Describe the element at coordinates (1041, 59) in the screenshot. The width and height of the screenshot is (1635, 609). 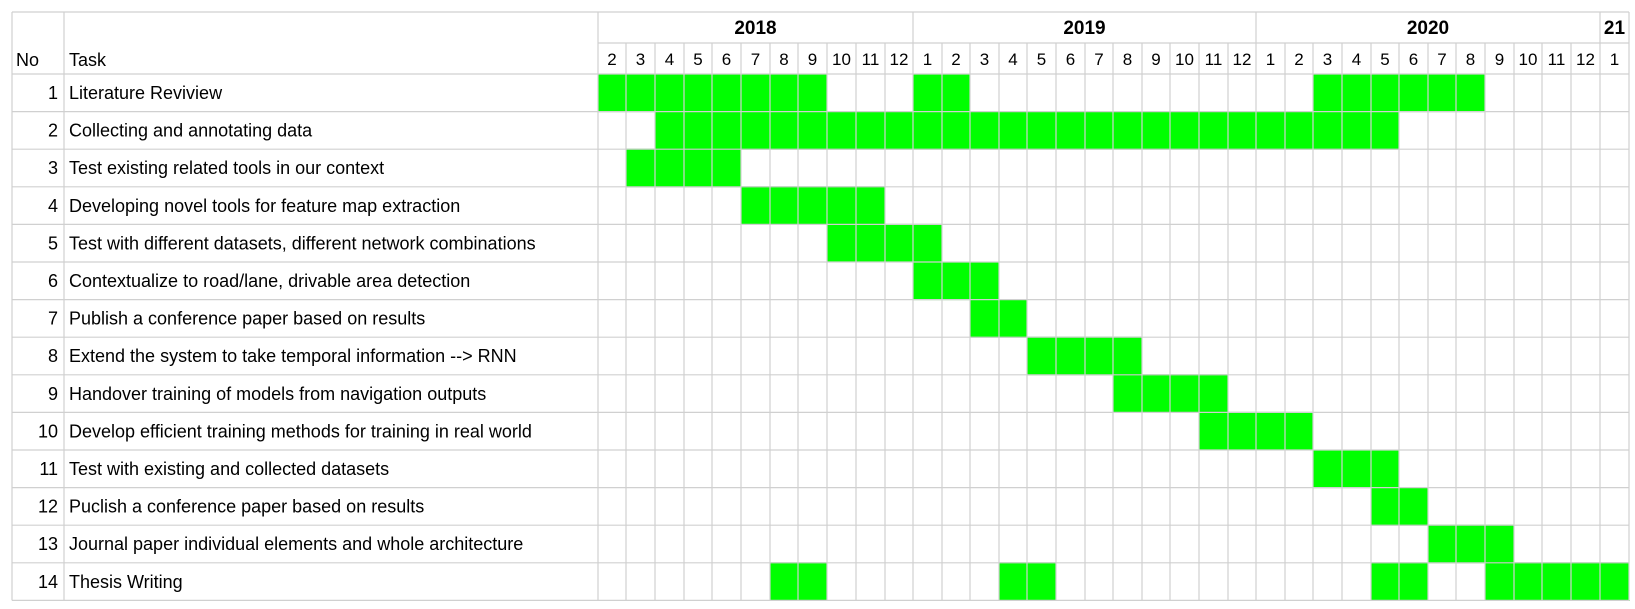
I see `month-label: 5` at that location.